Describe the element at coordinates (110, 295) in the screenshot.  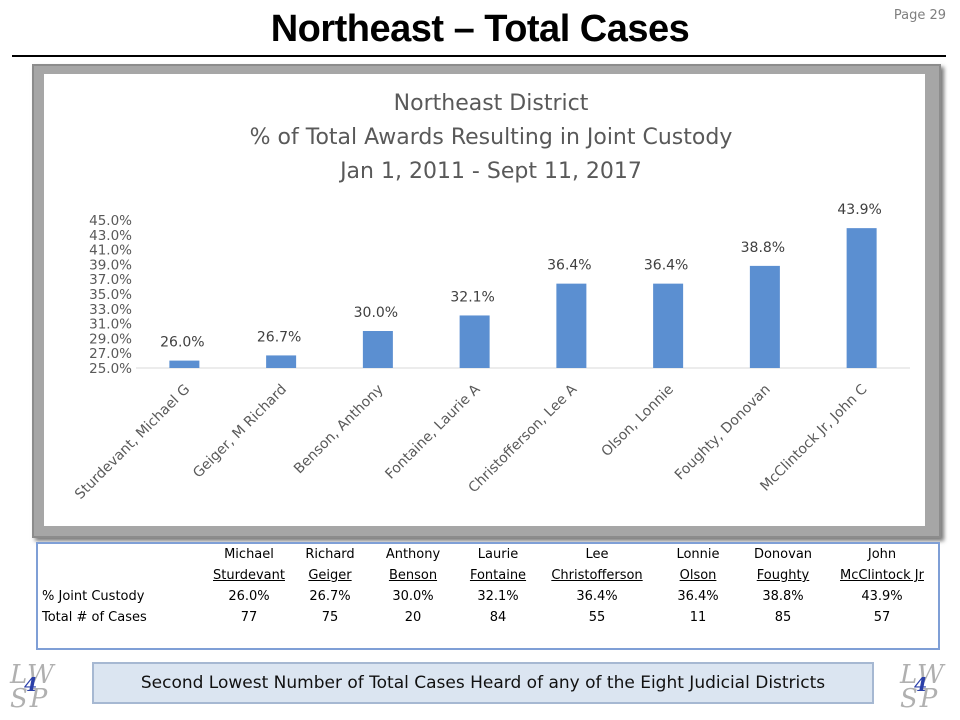
I see `y-tick-label: 35.0%` at that location.